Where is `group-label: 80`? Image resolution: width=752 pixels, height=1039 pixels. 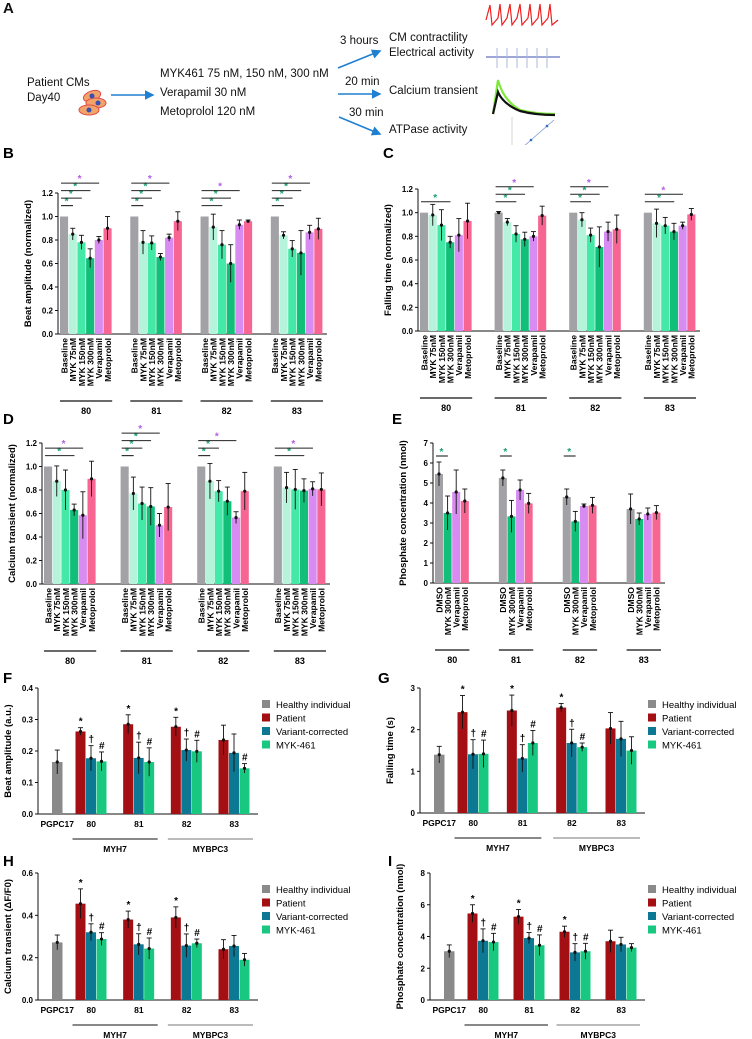 group-label: 80 is located at coordinates (70, 661).